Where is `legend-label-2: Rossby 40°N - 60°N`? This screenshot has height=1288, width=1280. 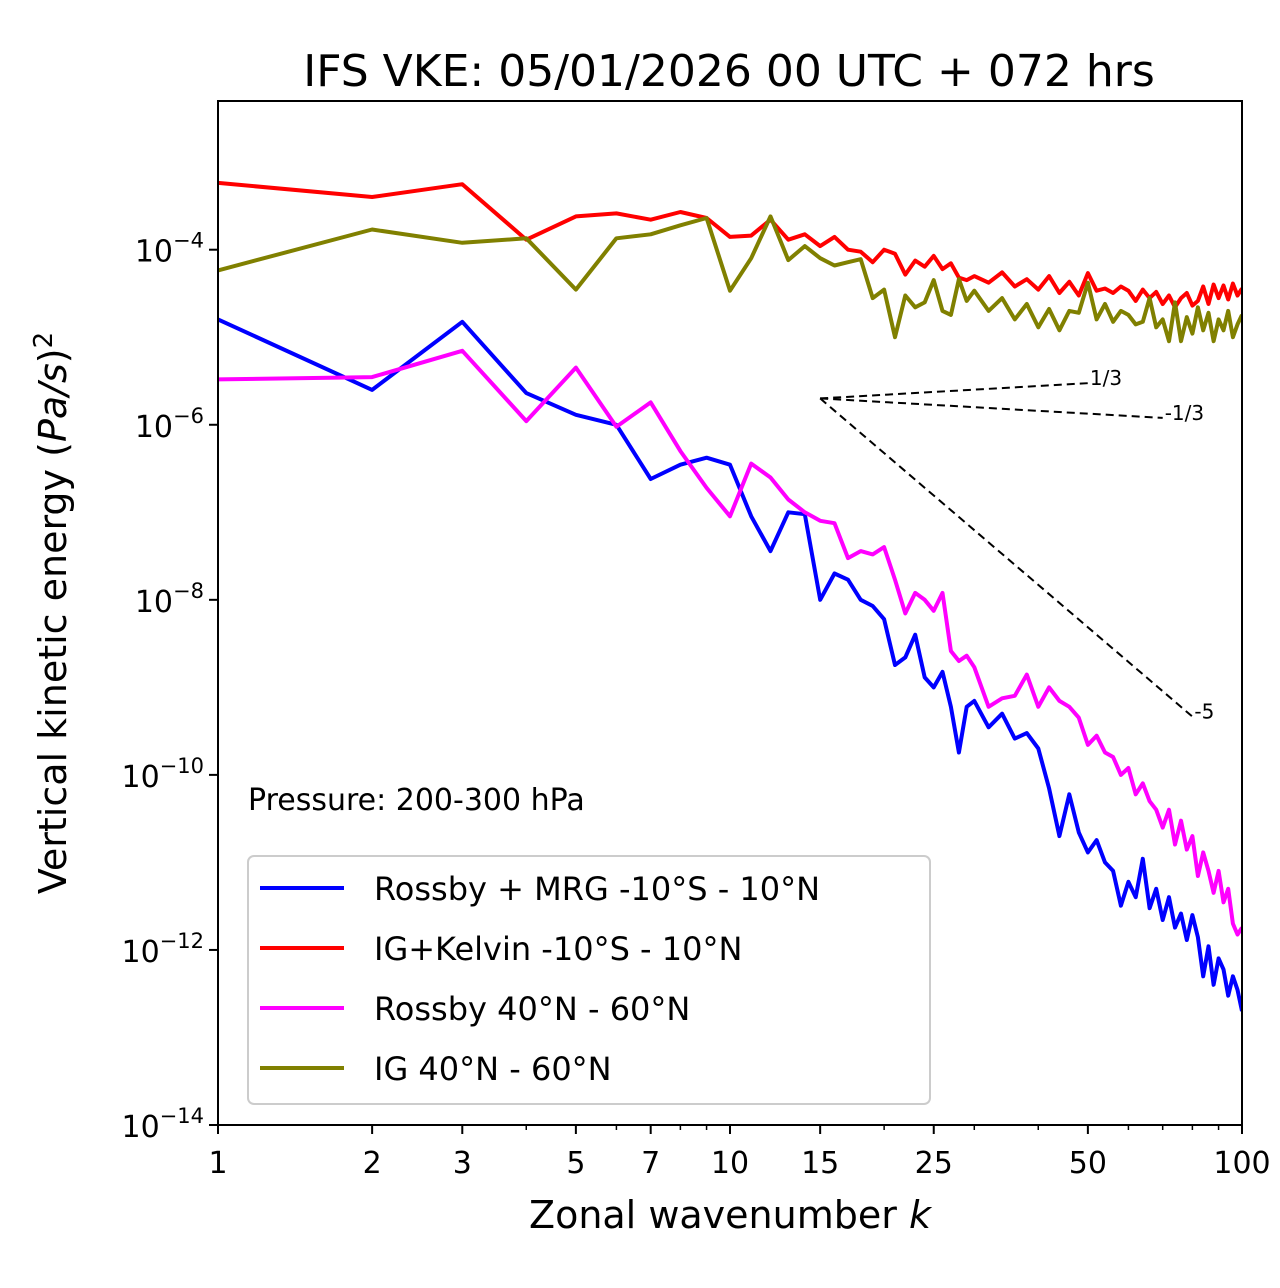
legend-label-2: Rossby 40°N - 60°N is located at coordinates (532, 1009).